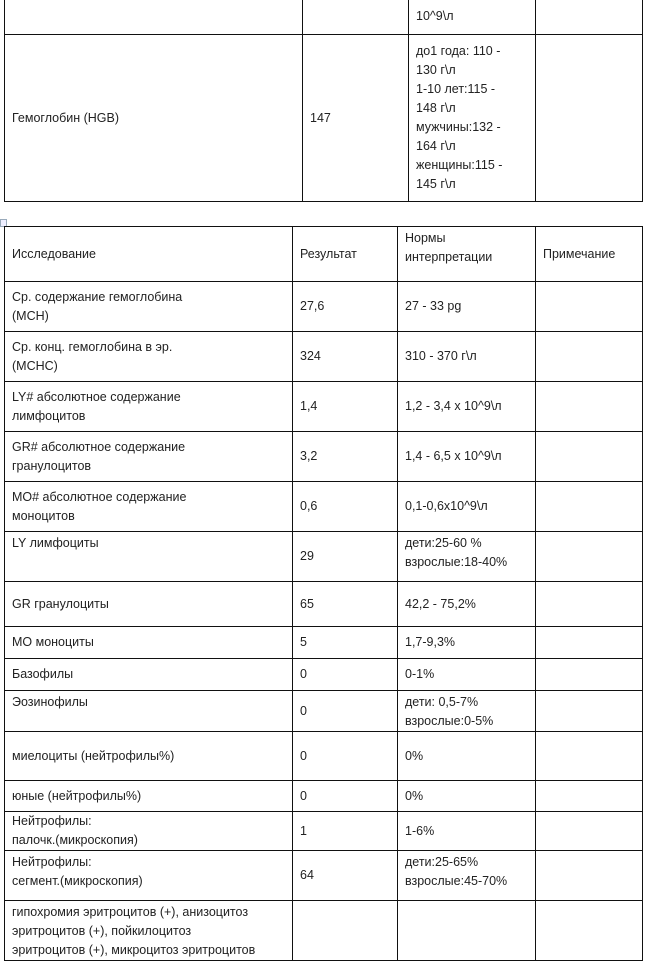  I want to click on norms: 27 - 33 pg, so click(466, 306).